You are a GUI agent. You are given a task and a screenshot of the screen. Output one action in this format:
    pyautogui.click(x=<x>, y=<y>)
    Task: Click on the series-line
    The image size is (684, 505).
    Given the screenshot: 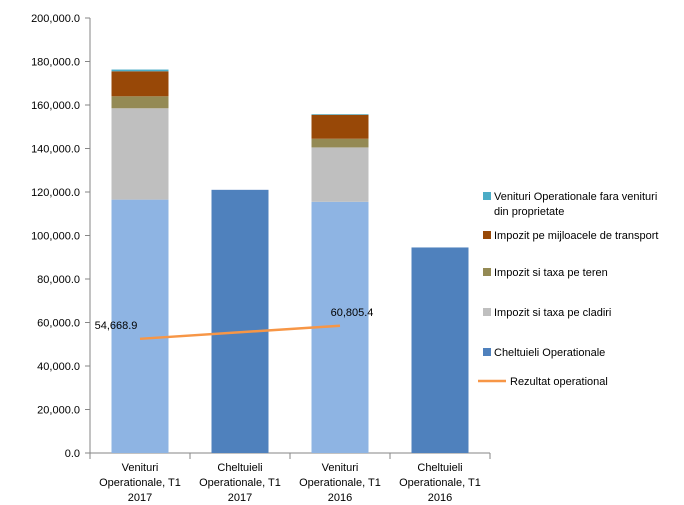 What is the action you would take?
    pyautogui.click(x=240, y=332)
    